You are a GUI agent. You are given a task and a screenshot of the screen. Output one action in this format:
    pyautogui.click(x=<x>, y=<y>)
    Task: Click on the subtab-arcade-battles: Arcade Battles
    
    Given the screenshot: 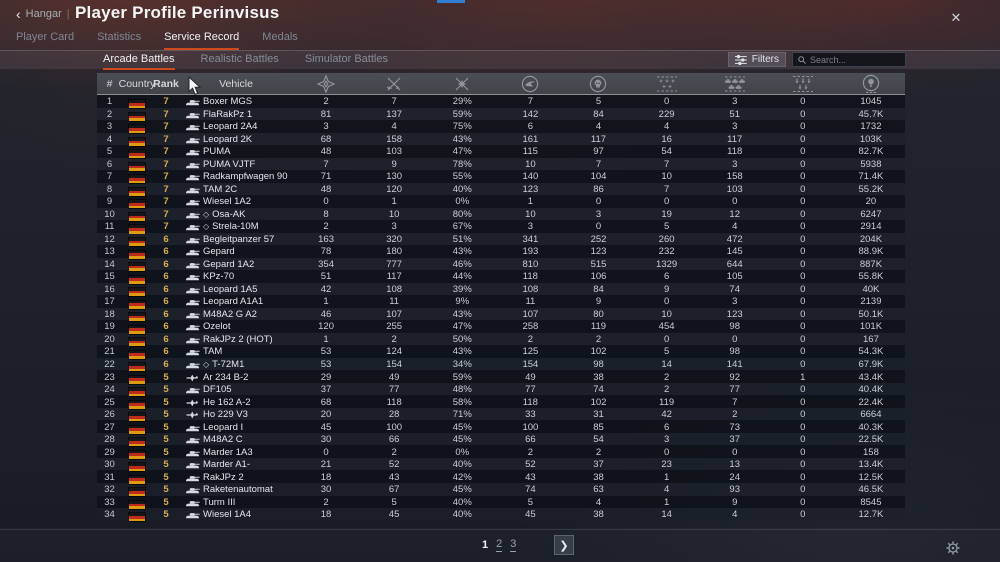 What is the action you would take?
    pyautogui.click(x=139, y=61)
    